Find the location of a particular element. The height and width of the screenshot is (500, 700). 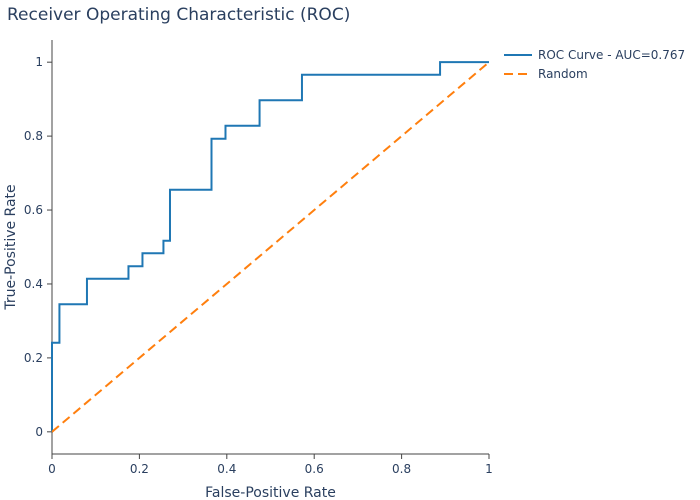

y-tick-label: 0.2 is located at coordinates (33, 358).